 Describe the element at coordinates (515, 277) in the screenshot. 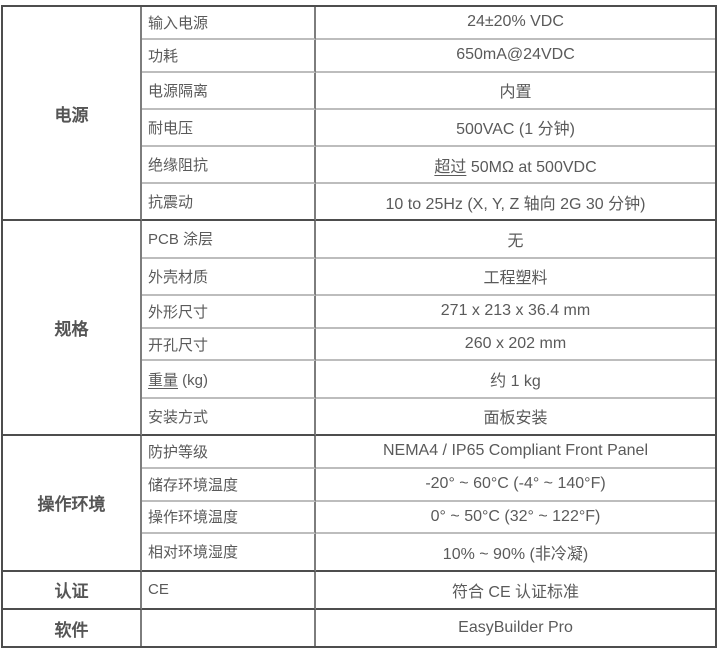

I see `spec-value-cell: 工程塑料` at that location.